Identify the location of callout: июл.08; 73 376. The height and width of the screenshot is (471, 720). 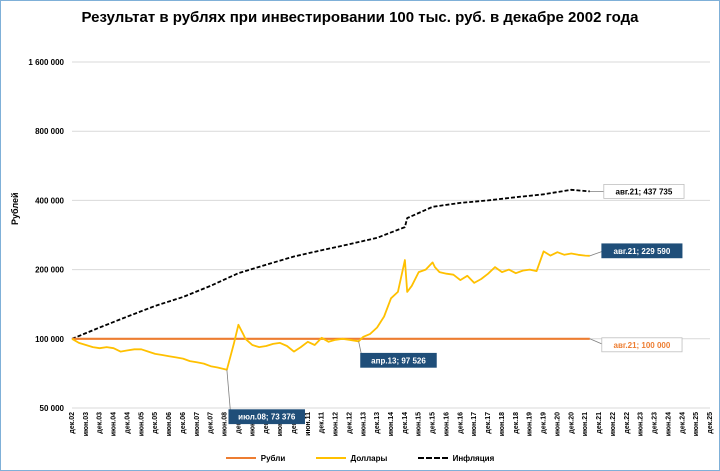
(265, 397).